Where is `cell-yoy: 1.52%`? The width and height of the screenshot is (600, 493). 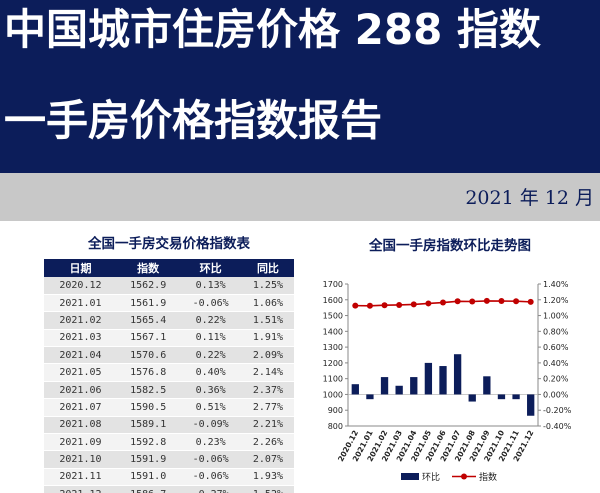
cell-yoy: 1.52% is located at coordinates (267, 489).